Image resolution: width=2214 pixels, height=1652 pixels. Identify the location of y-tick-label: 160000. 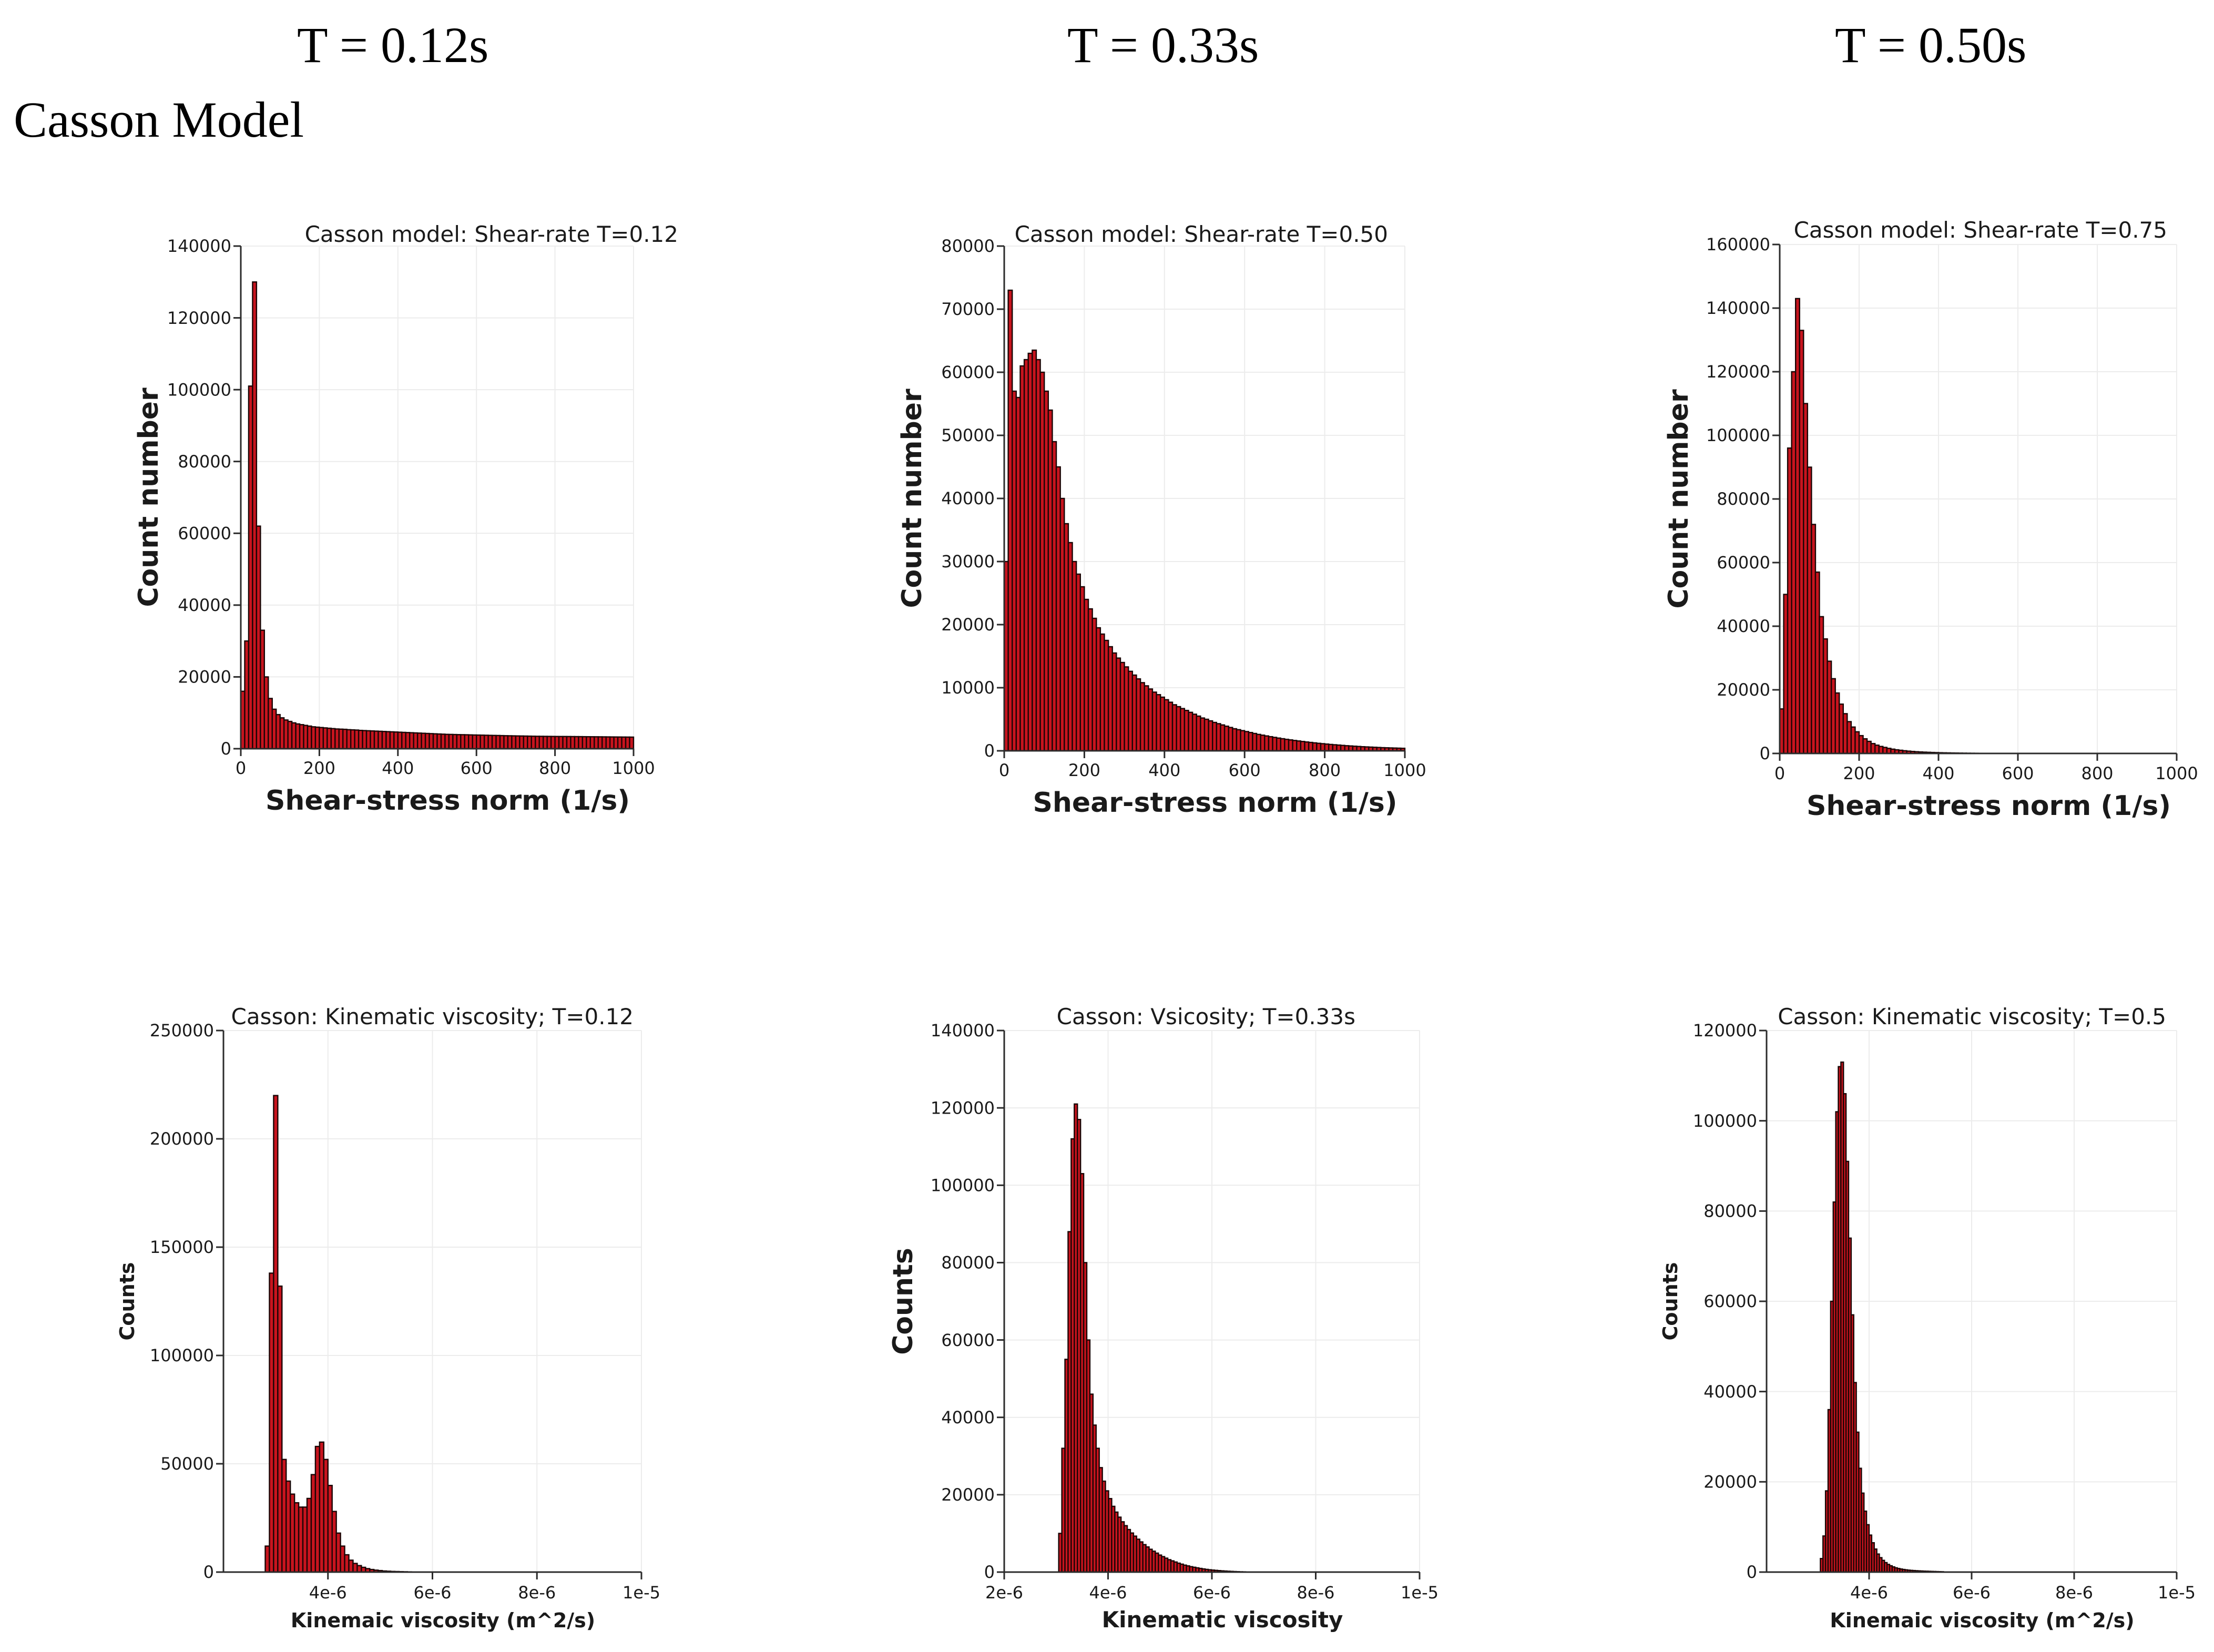
(1738, 244).